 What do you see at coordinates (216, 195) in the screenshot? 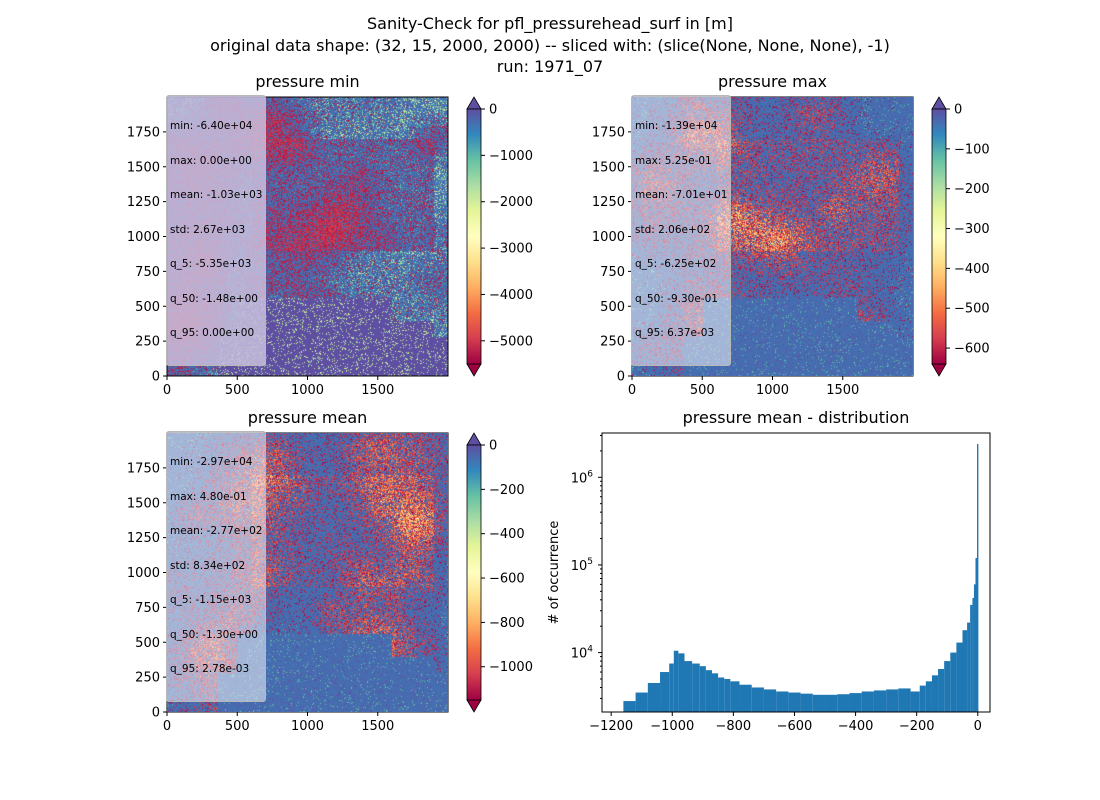
I see `stat-line: mean: -1.03e+03` at bounding box center [216, 195].